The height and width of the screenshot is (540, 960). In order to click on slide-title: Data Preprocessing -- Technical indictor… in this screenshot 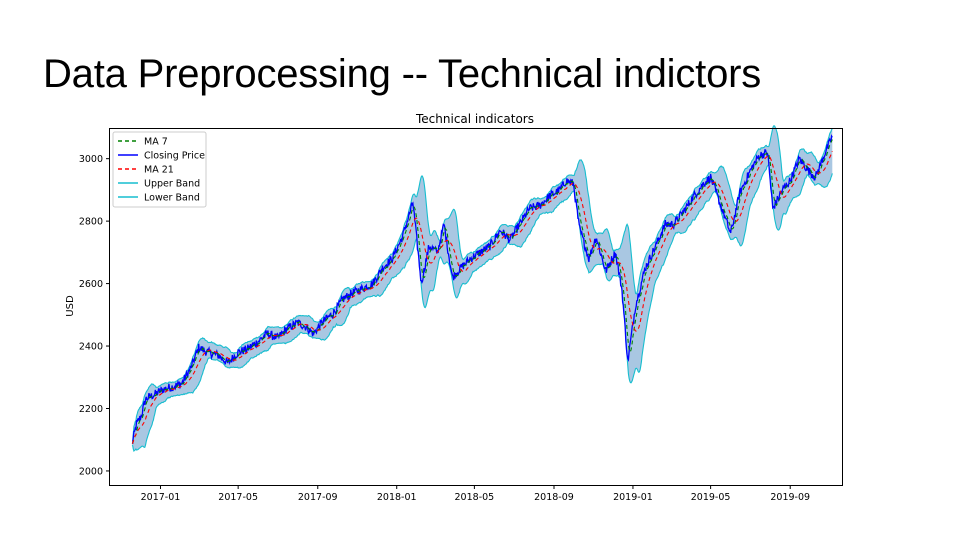, I will do `click(402, 74)`.